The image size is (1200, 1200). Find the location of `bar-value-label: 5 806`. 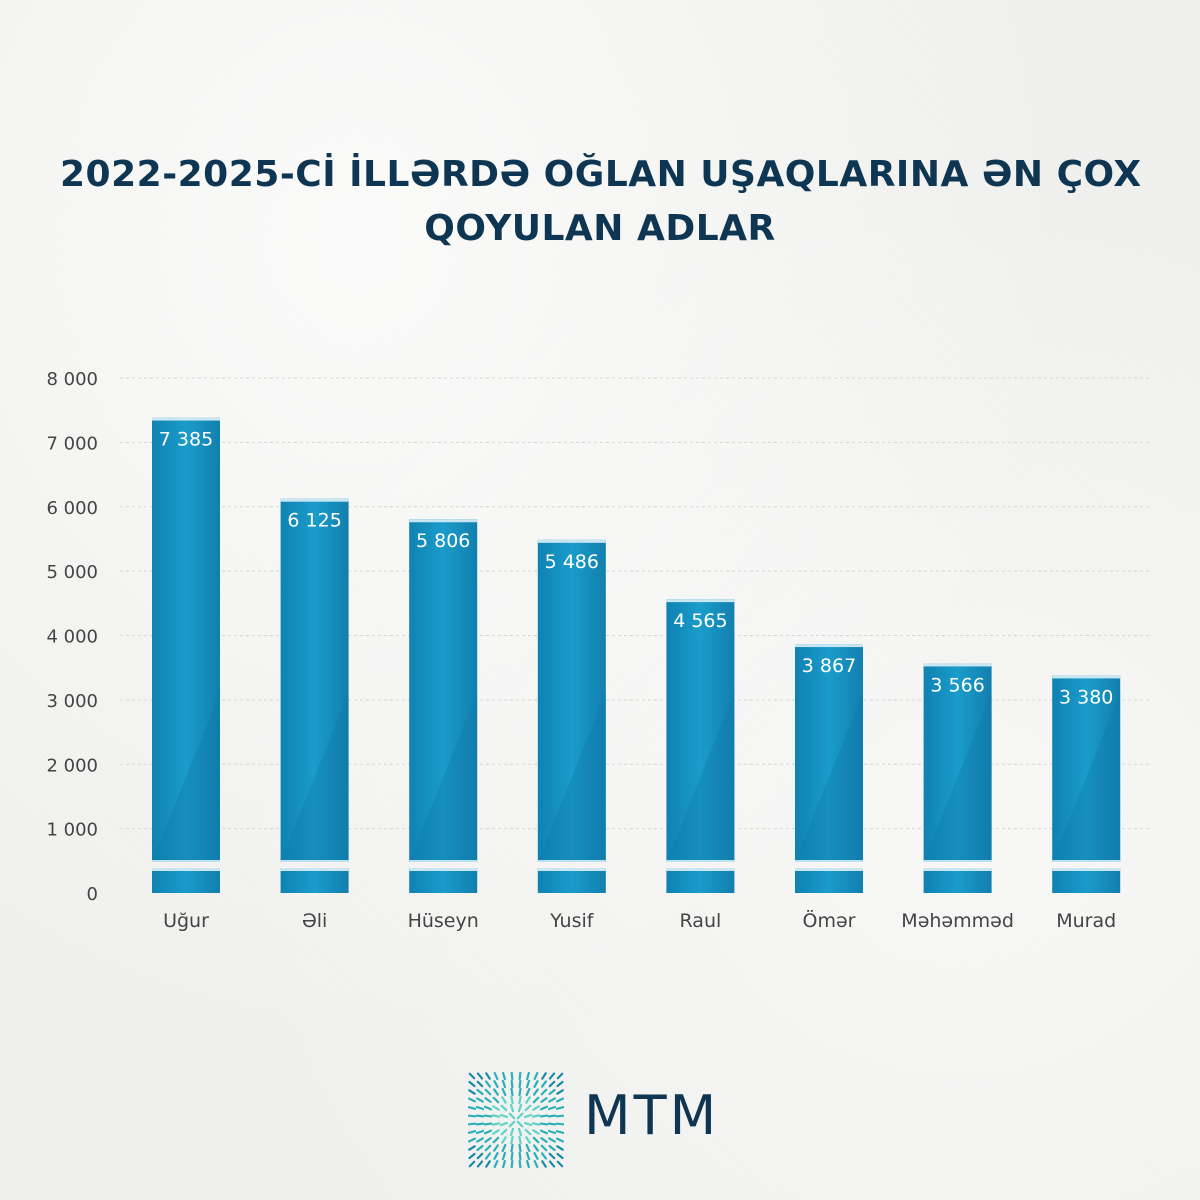

bar-value-label: 5 806 is located at coordinates (443, 541).